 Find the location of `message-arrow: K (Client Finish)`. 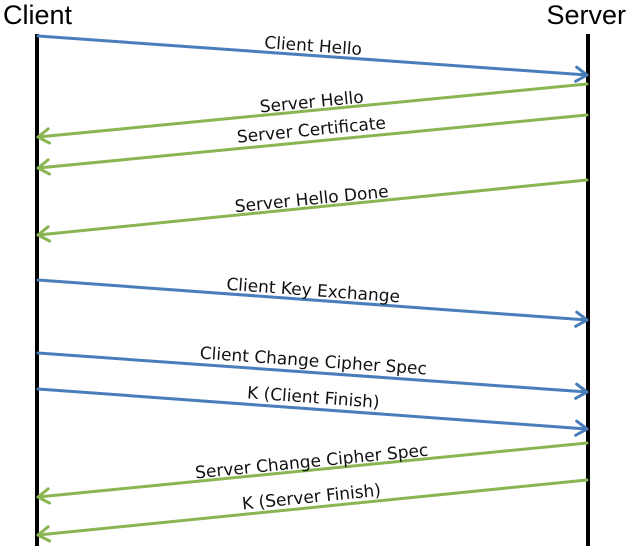

message-arrow: K (Client Finish) is located at coordinates (312, 410).